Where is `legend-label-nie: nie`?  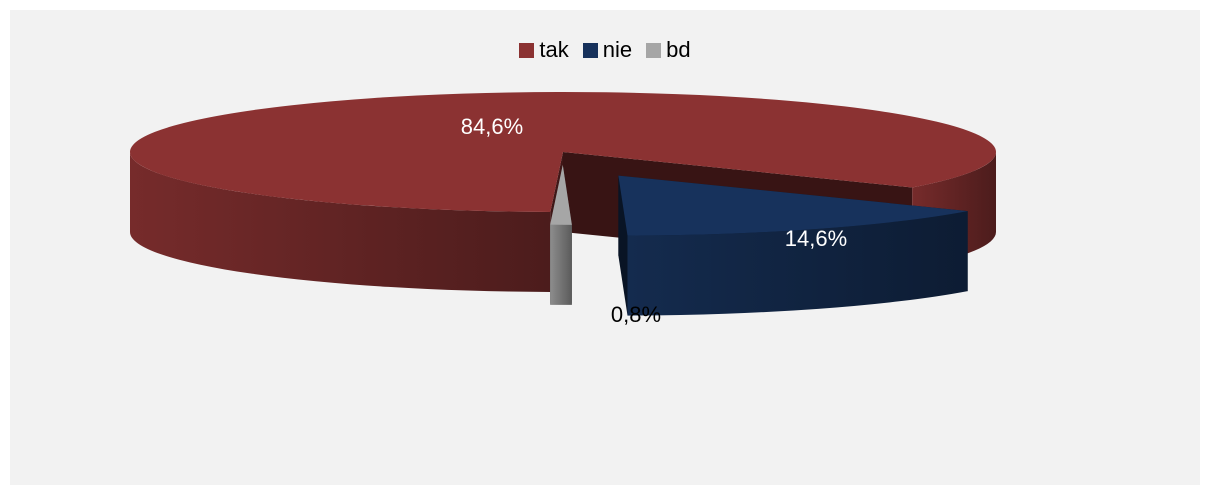 legend-label-nie: nie is located at coordinates (617, 49).